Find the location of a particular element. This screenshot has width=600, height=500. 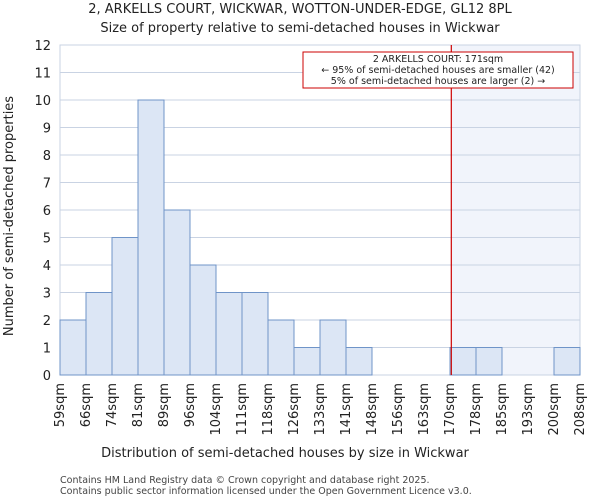

x-tick-label: 89sqm is located at coordinates (164, 405).